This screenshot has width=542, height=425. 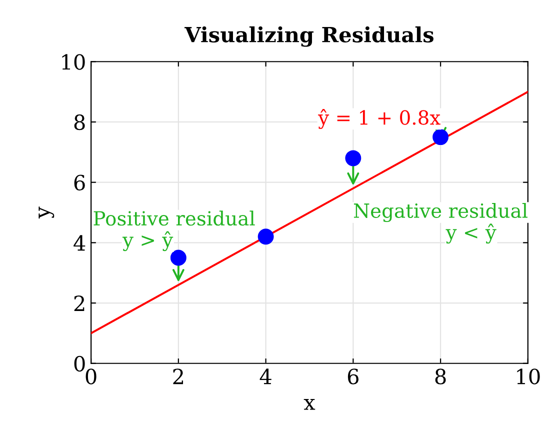 What do you see at coordinates (79, 364) in the screenshot?
I see `y-tick-label: 0` at bounding box center [79, 364].